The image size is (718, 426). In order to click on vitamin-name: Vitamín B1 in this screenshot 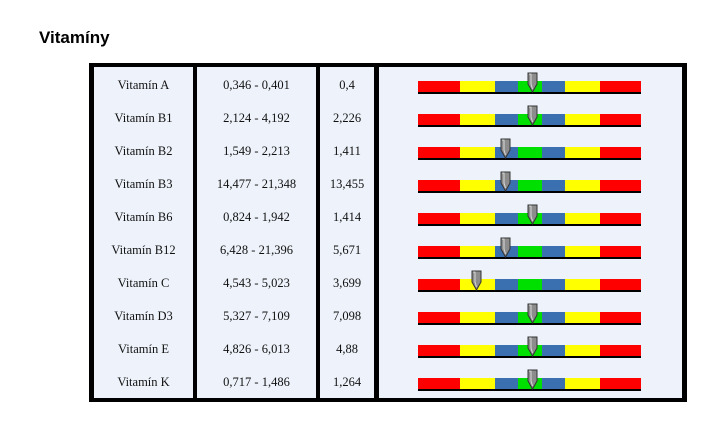, I will do `click(143, 118)`.